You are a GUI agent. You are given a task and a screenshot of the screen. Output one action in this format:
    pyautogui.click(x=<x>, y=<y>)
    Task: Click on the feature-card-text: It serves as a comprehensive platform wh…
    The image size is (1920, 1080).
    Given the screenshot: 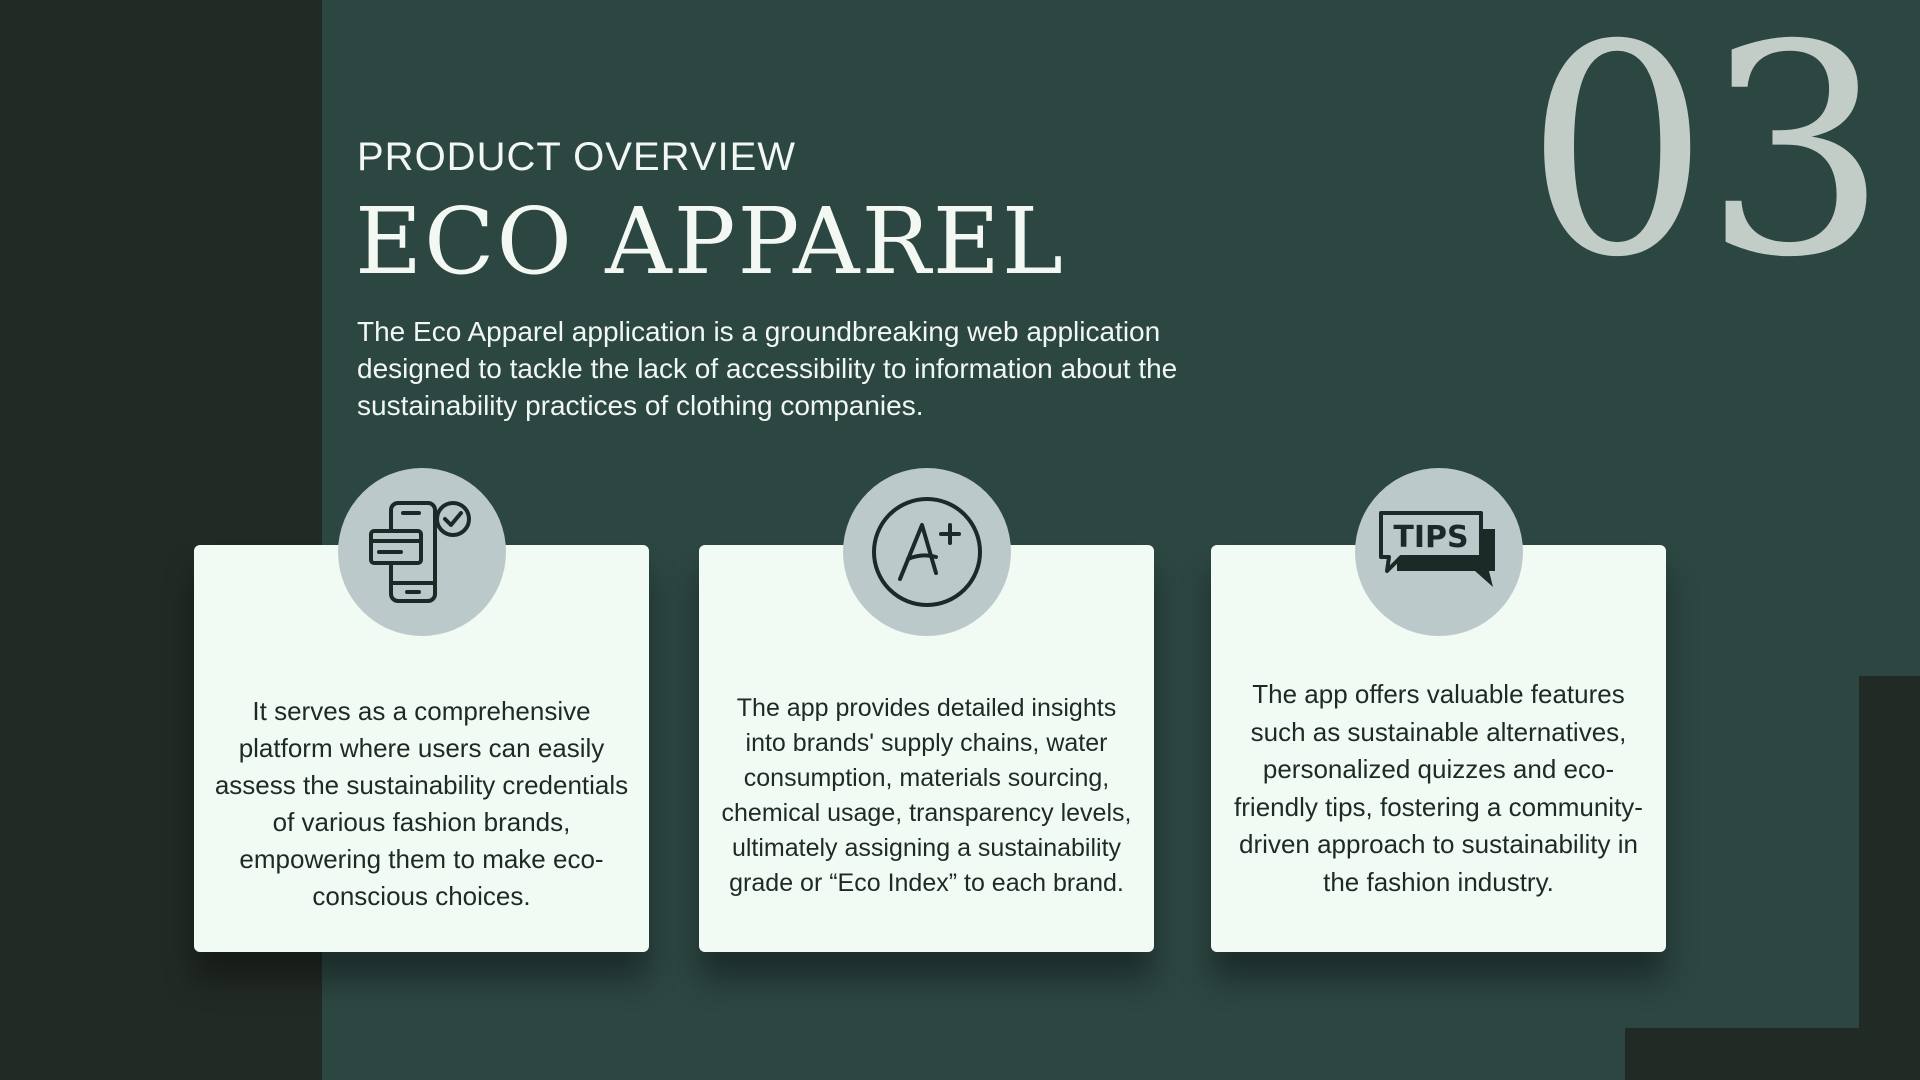 What is the action you would take?
    pyautogui.click(x=421, y=803)
    